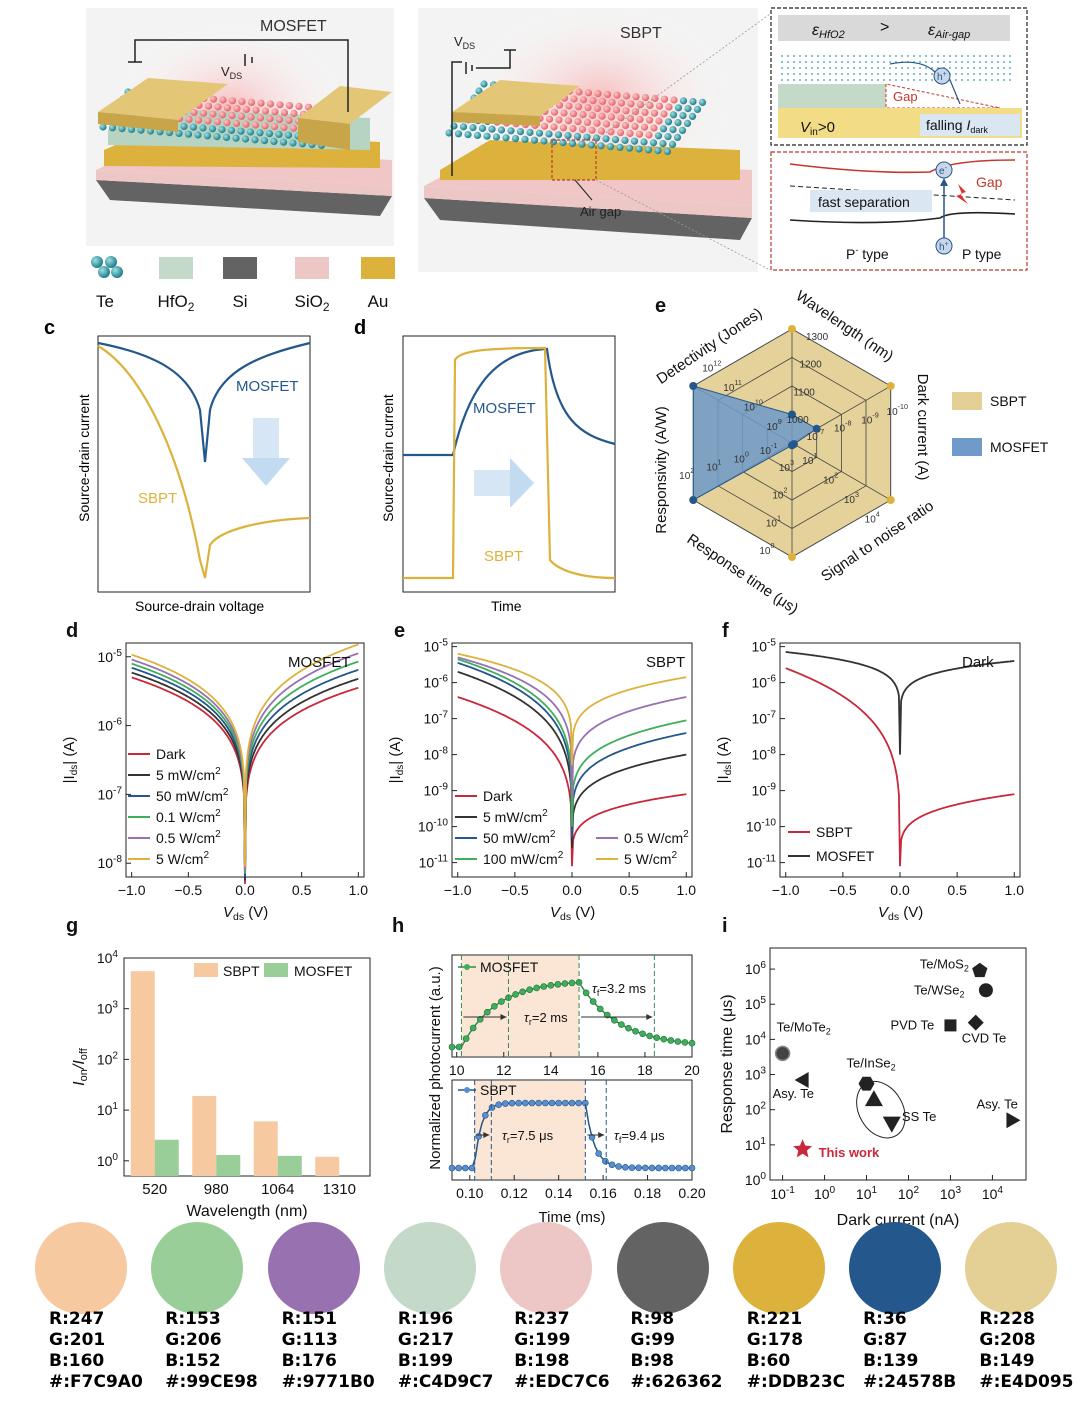 The image size is (1080, 1420). I want to click on marker-diamond, so click(975, 1022).